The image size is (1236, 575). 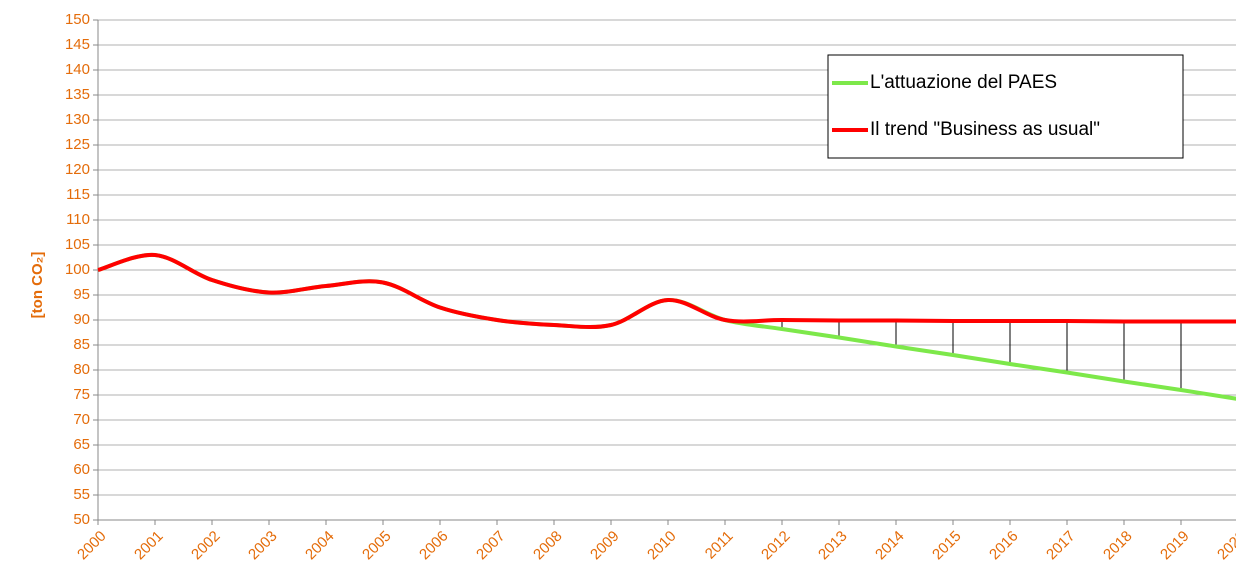 What do you see at coordinates (719, 545) in the screenshot?
I see `x-tick-label: 2011` at bounding box center [719, 545].